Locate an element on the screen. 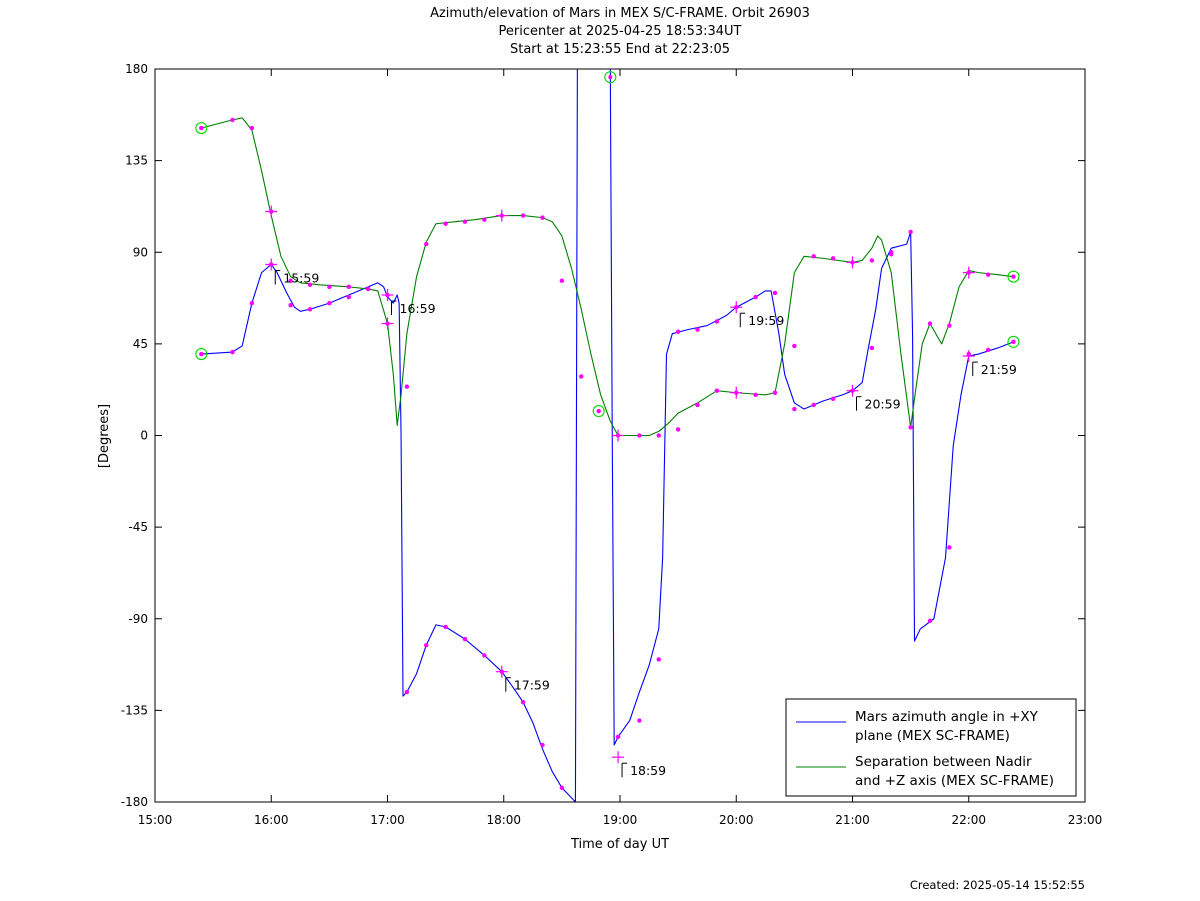 The image size is (1200, 901). x-tick-label: 15:00 is located at coordinates (155, 820).